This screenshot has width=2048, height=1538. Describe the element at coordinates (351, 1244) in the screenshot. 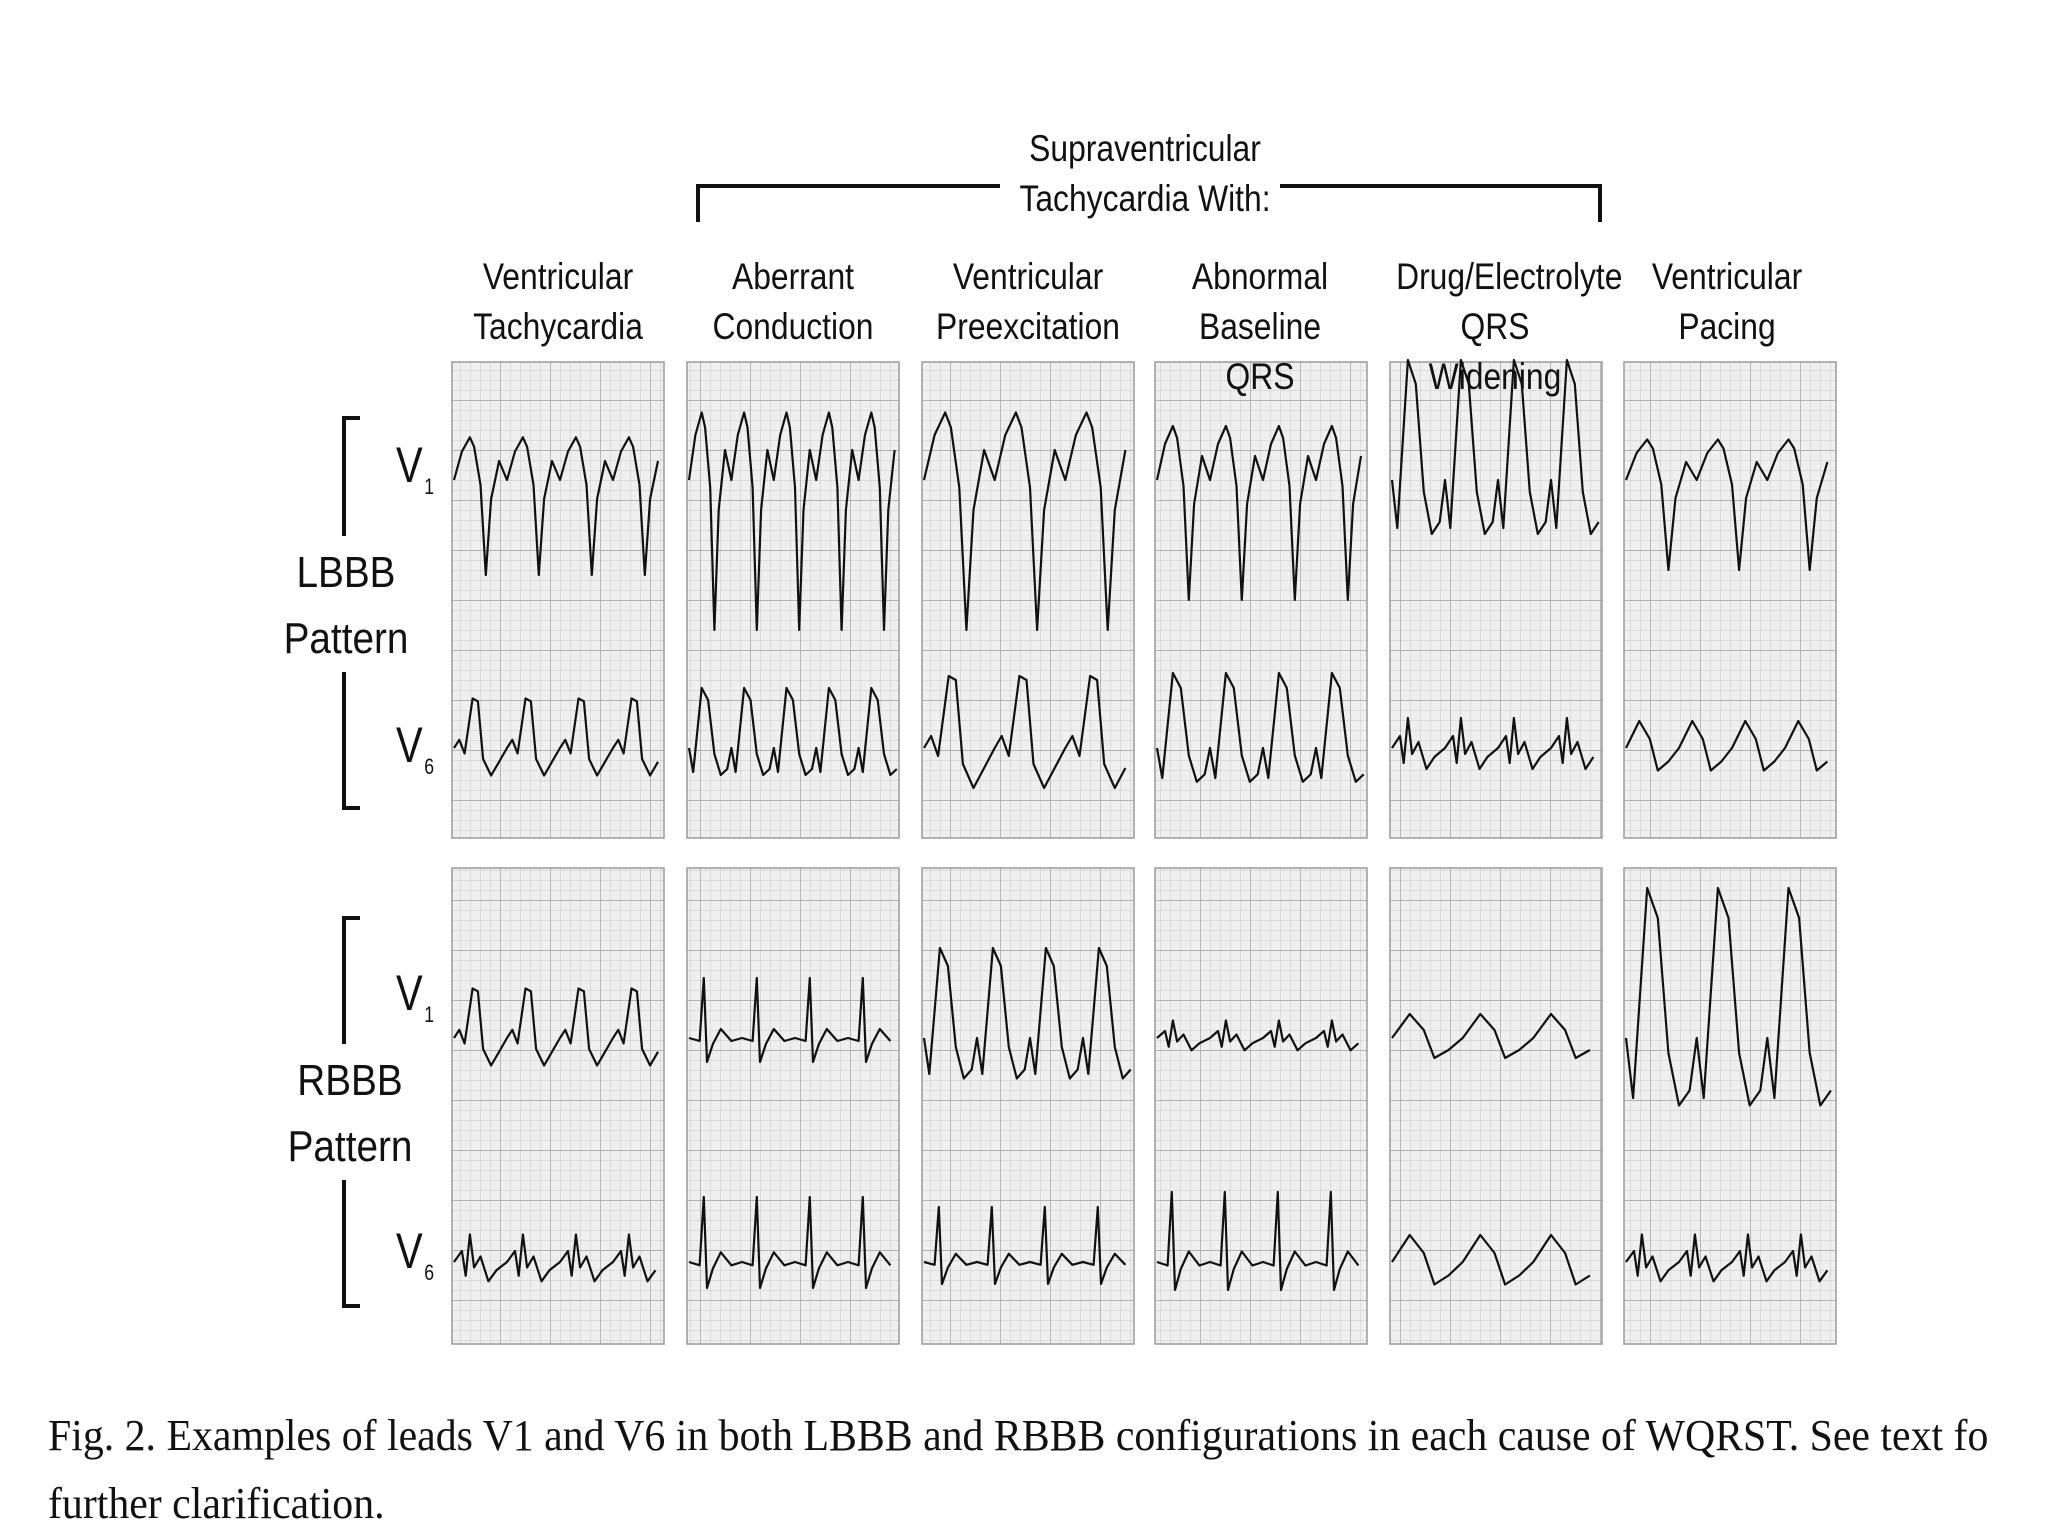

I see `rbbb-bracket-bottom` at that location.